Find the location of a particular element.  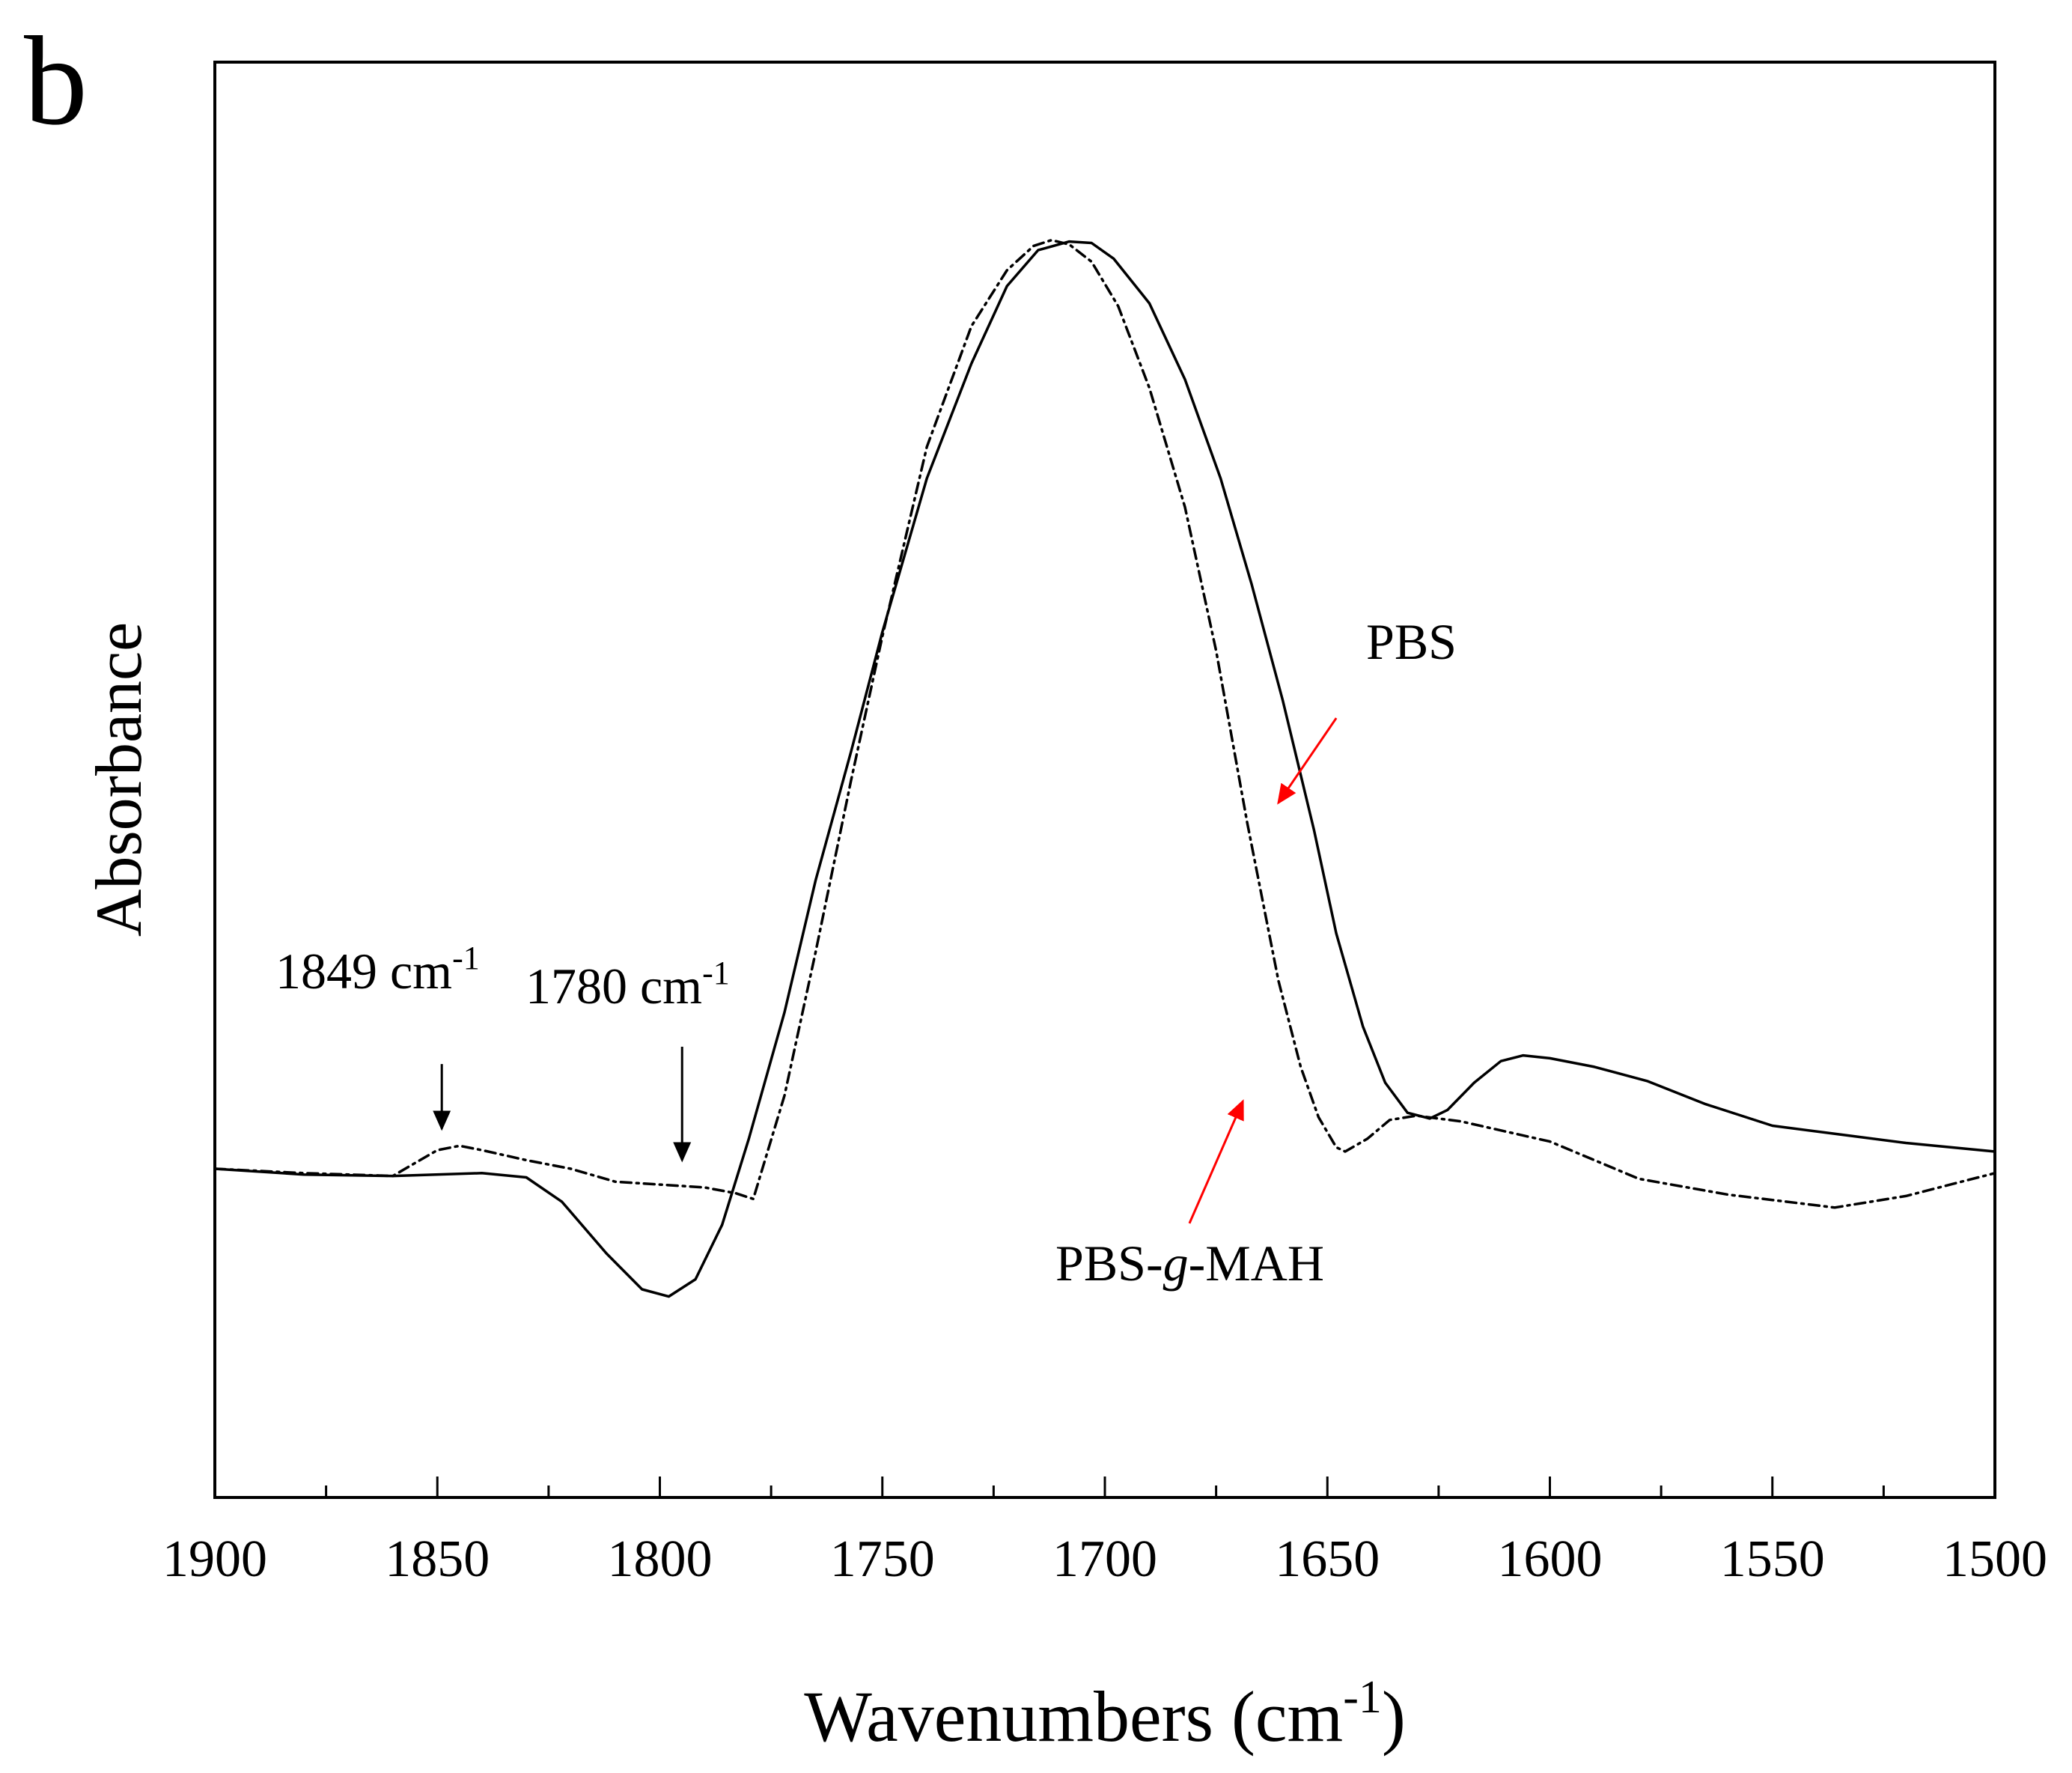

x-tick-label: 1850 is located at coordinates (438, 1559).